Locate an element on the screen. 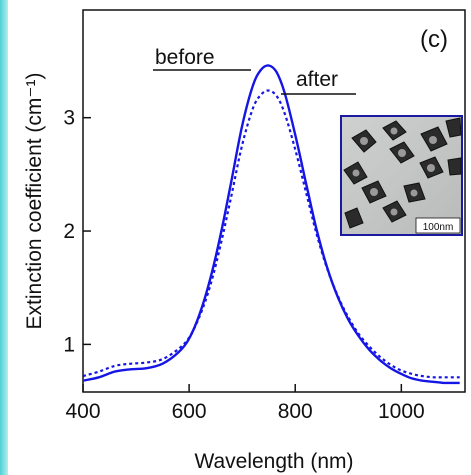 The image size is (471, 475). x-axis: 400 600 800 1000 is located at coordinates (245, 403).